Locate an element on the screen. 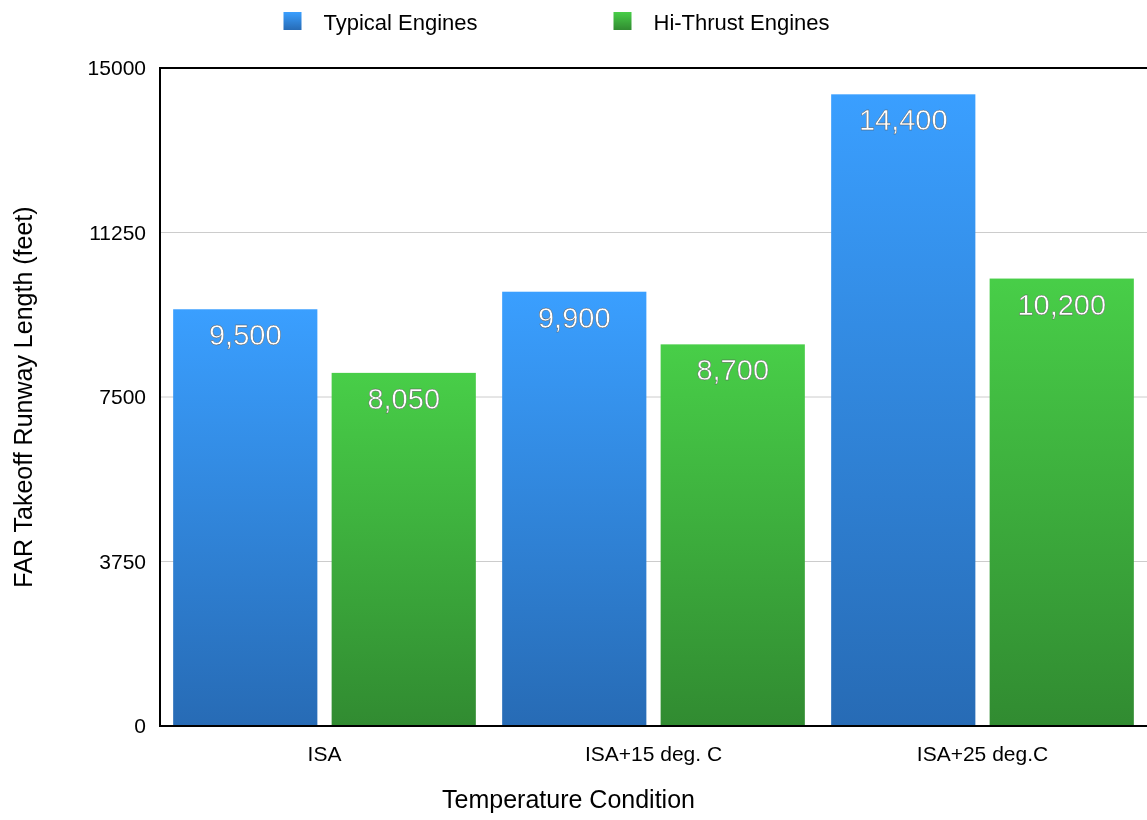  y-tick-label: 11250 is located at coordinates (117, 232).